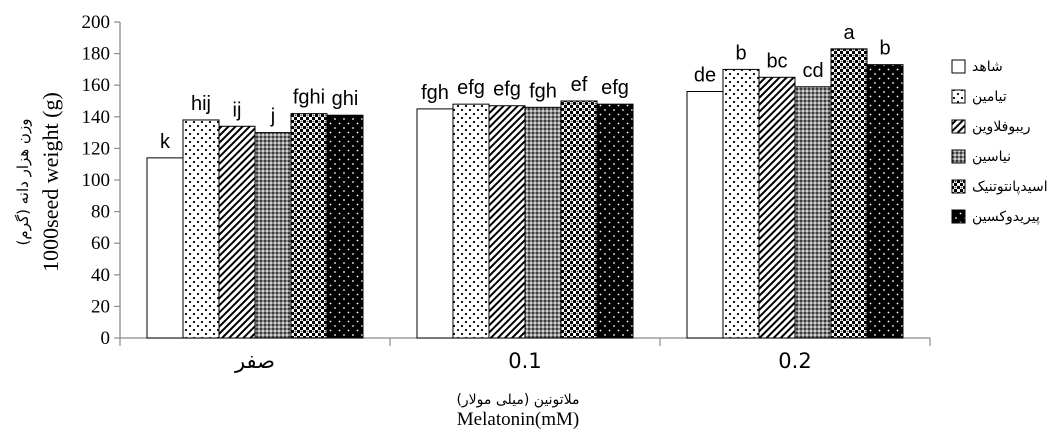  Describe the element at coordinates (201, 104) in the screenshot. I see `significance-label: hij` at that location.